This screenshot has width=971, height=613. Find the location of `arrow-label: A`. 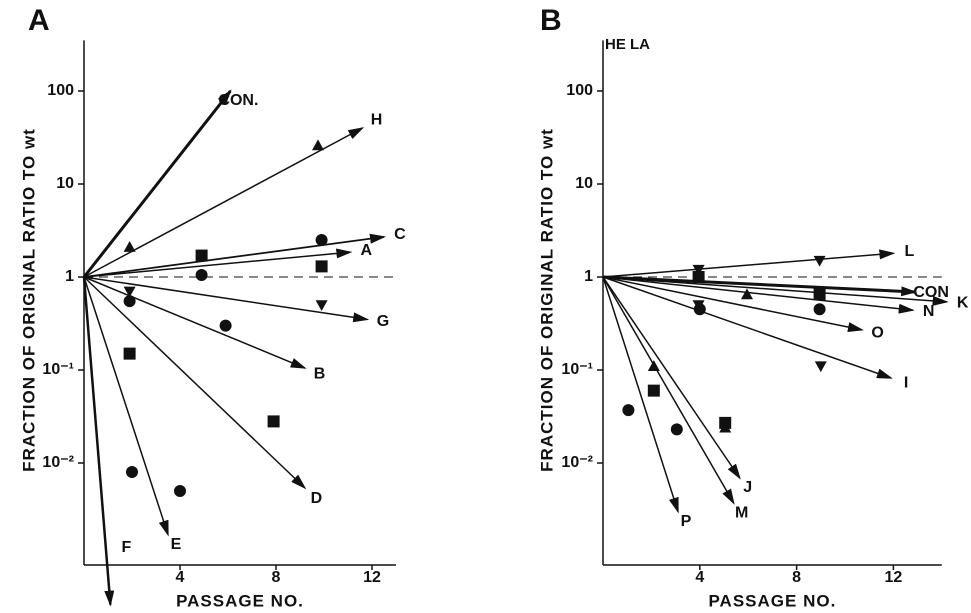

arrow-label: A is located at coordinates (367, 250).